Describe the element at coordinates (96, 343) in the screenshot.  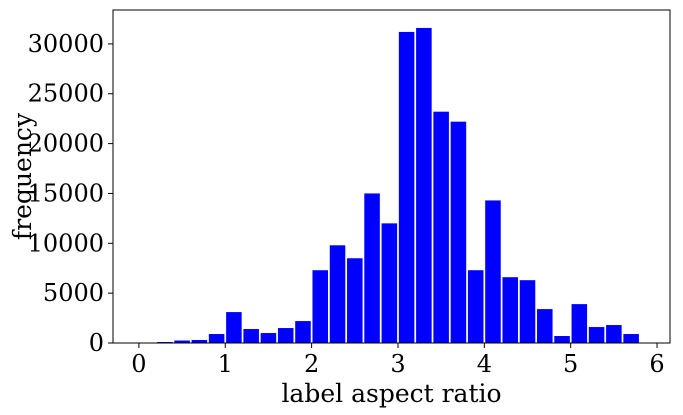
I see `y-tick-label: 0` at that location.